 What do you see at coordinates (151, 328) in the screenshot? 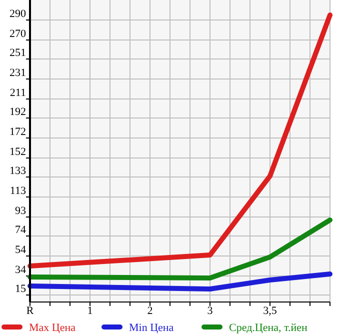
I see `legend-label: Min Цена` at bounding box center [151, 328].